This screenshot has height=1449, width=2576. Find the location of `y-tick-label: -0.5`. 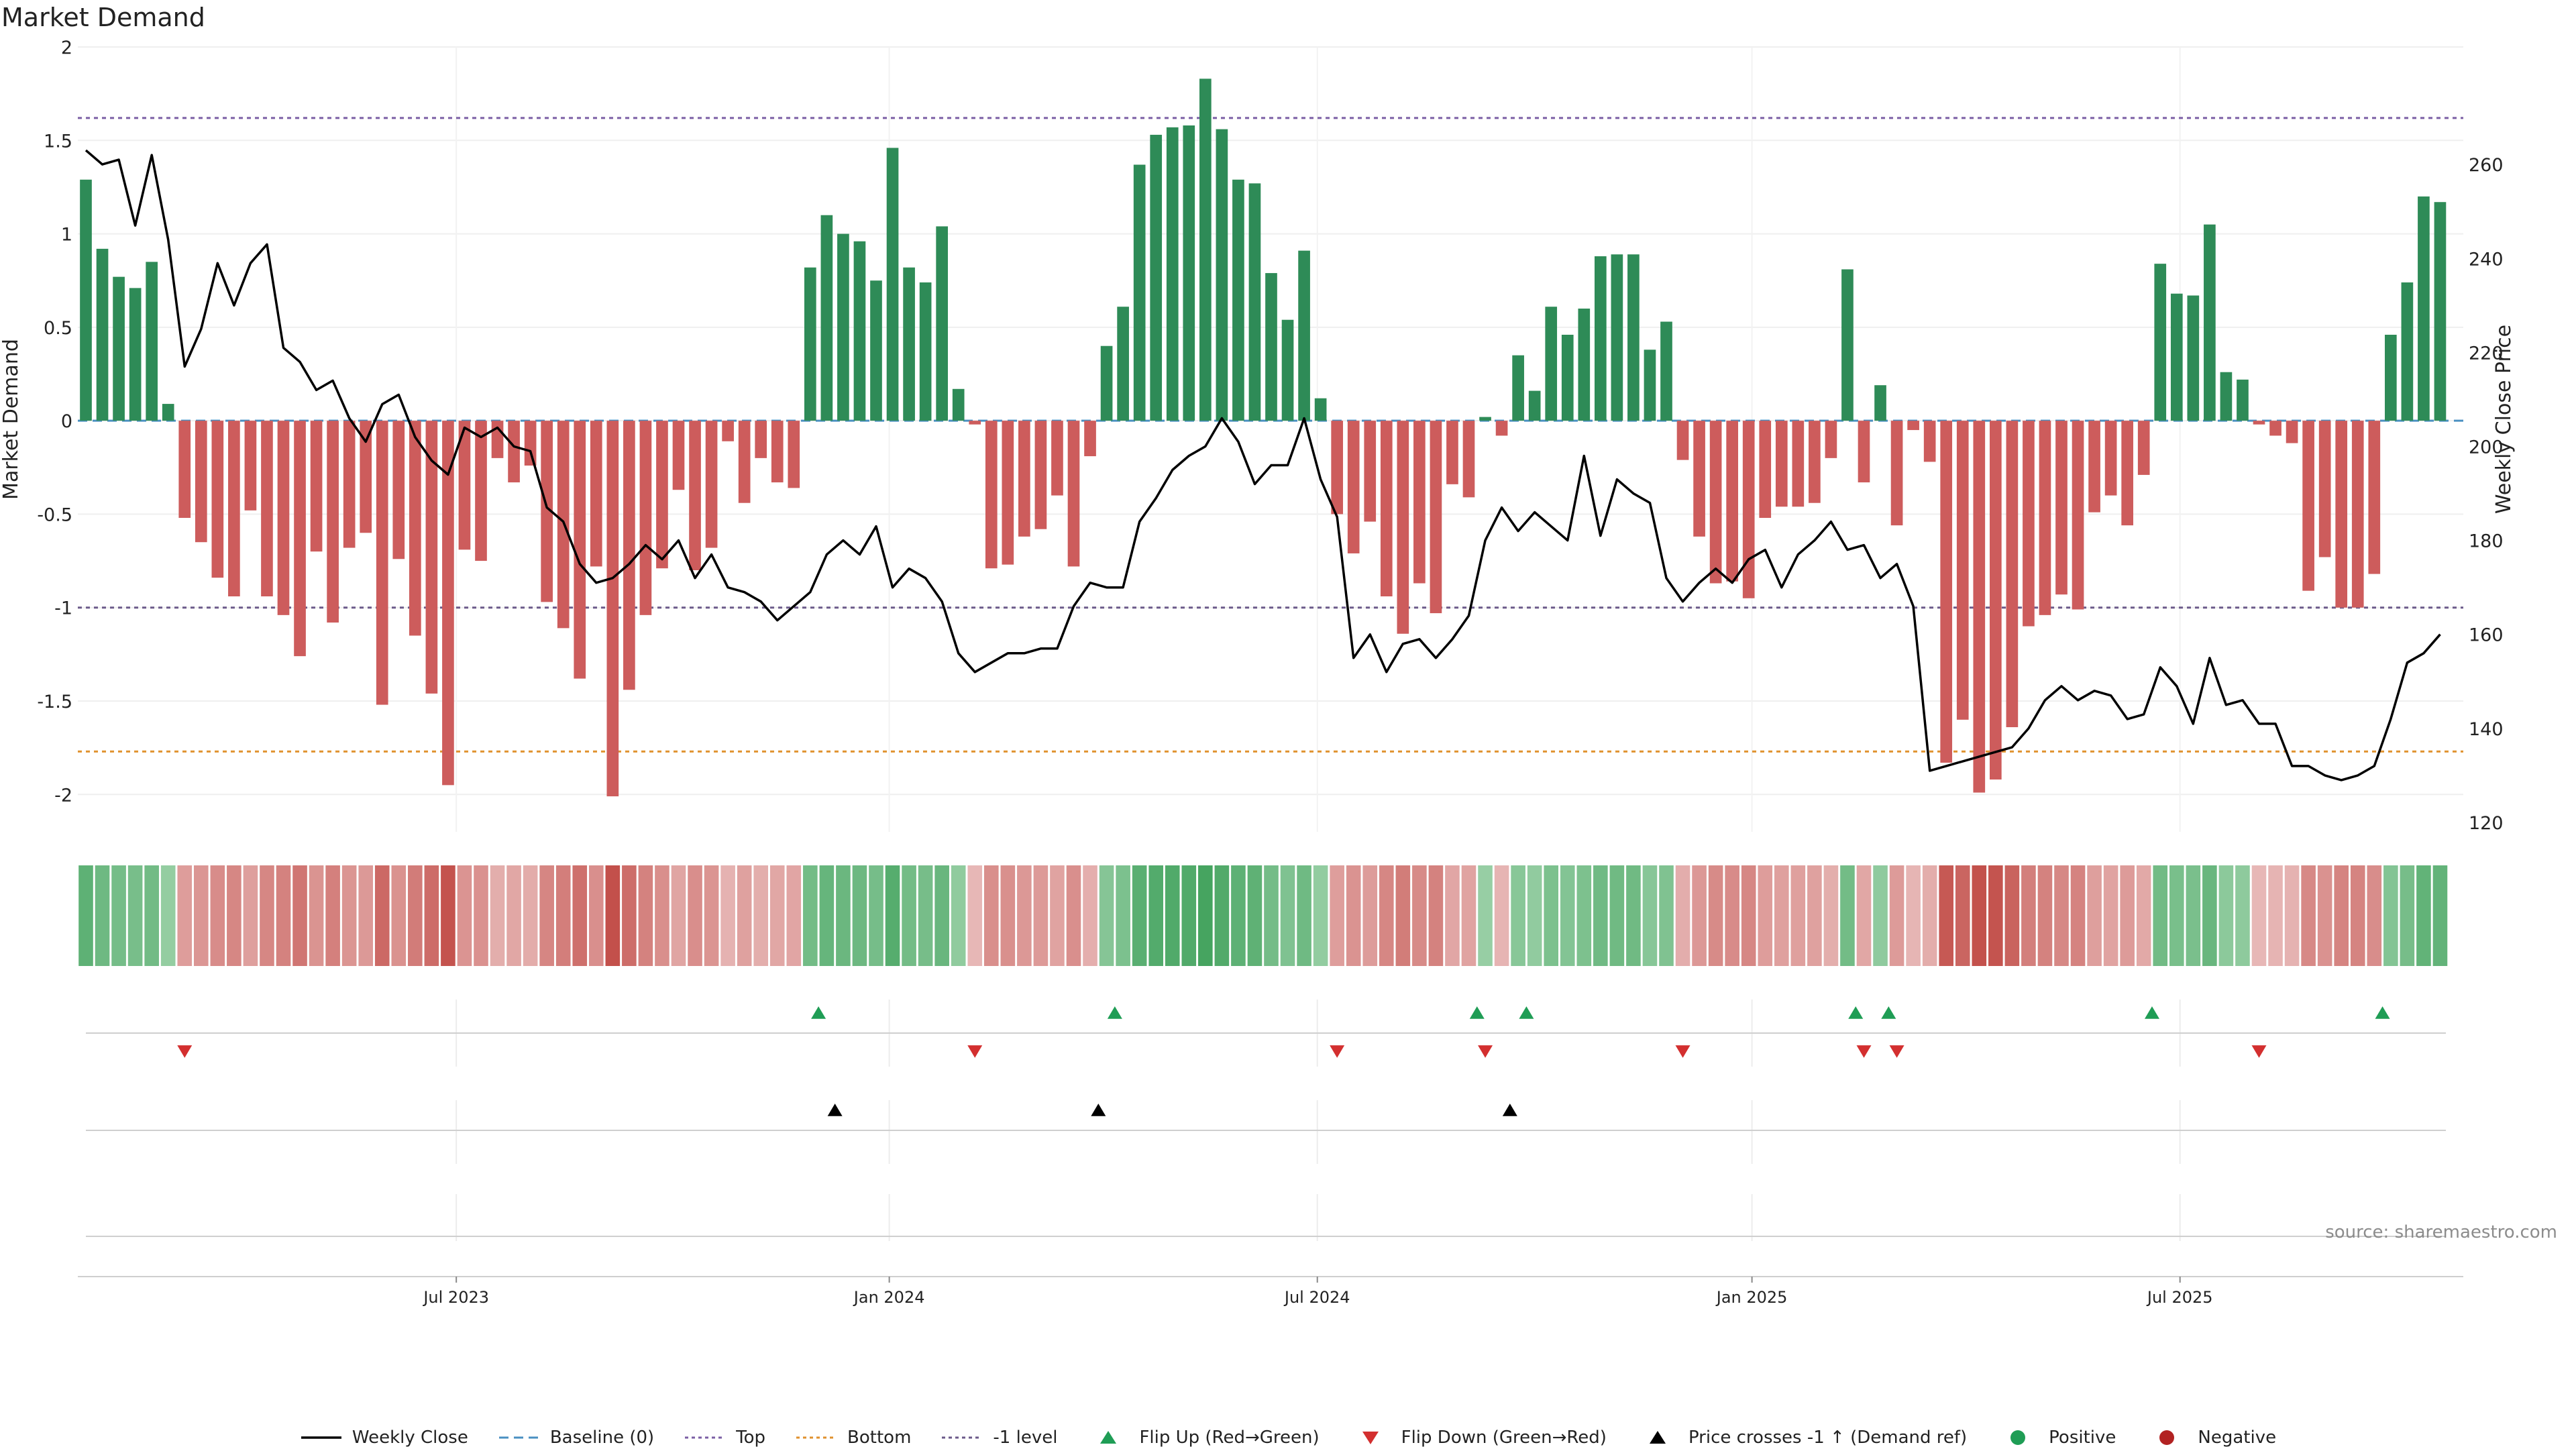

y-tick-label: -0.5 is located at coordinates (54, 514).